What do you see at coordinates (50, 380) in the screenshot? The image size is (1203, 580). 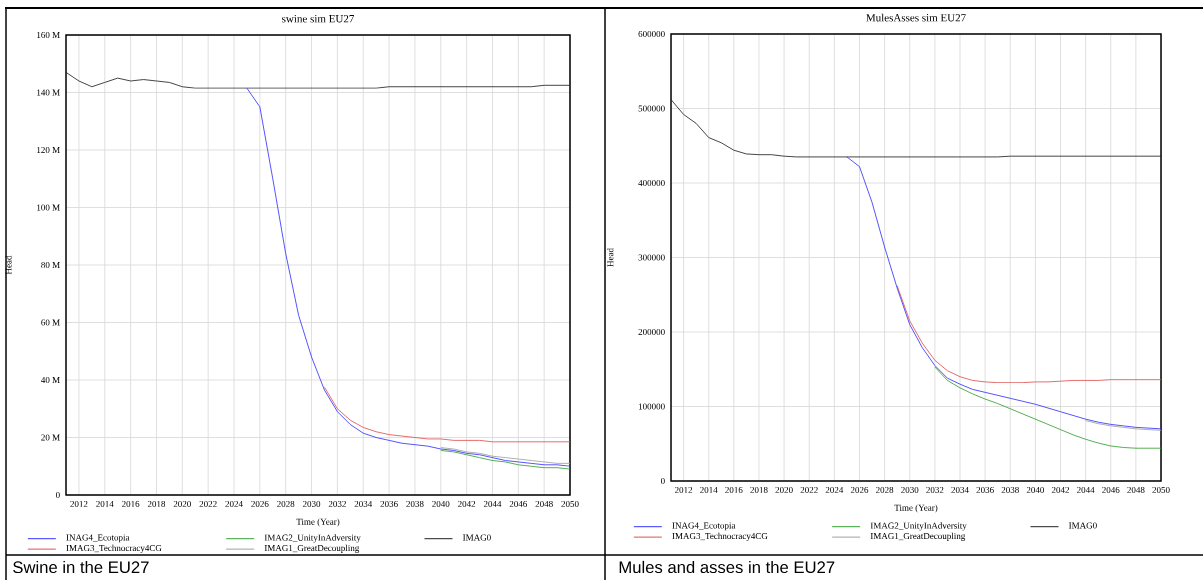 I see `y-tick-label: 40 M` at bounding box center [50, 380].